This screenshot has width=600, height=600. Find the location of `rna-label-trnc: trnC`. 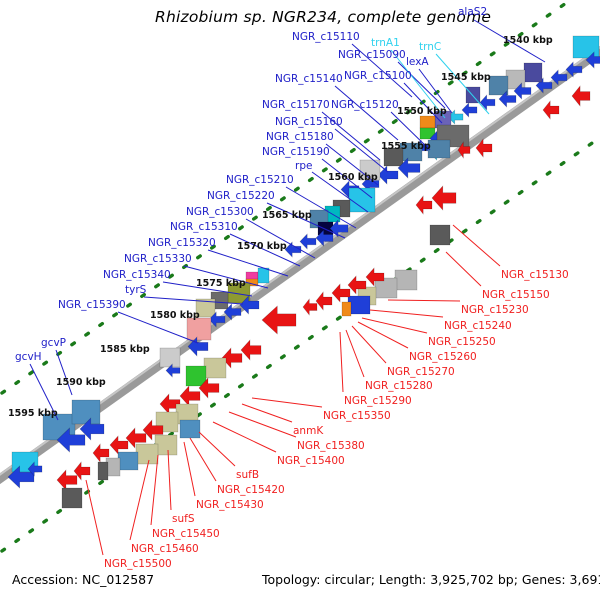

rna-label-trnc: trnC is located at coordinates (430, 47).